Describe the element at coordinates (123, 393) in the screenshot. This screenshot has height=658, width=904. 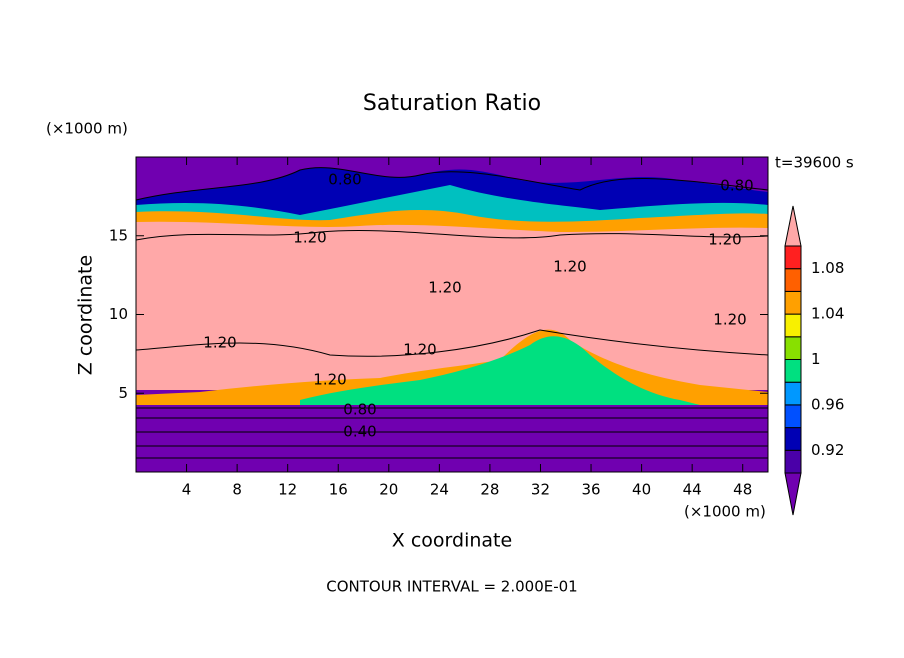
I see `y-tick-label: 5` at that location.